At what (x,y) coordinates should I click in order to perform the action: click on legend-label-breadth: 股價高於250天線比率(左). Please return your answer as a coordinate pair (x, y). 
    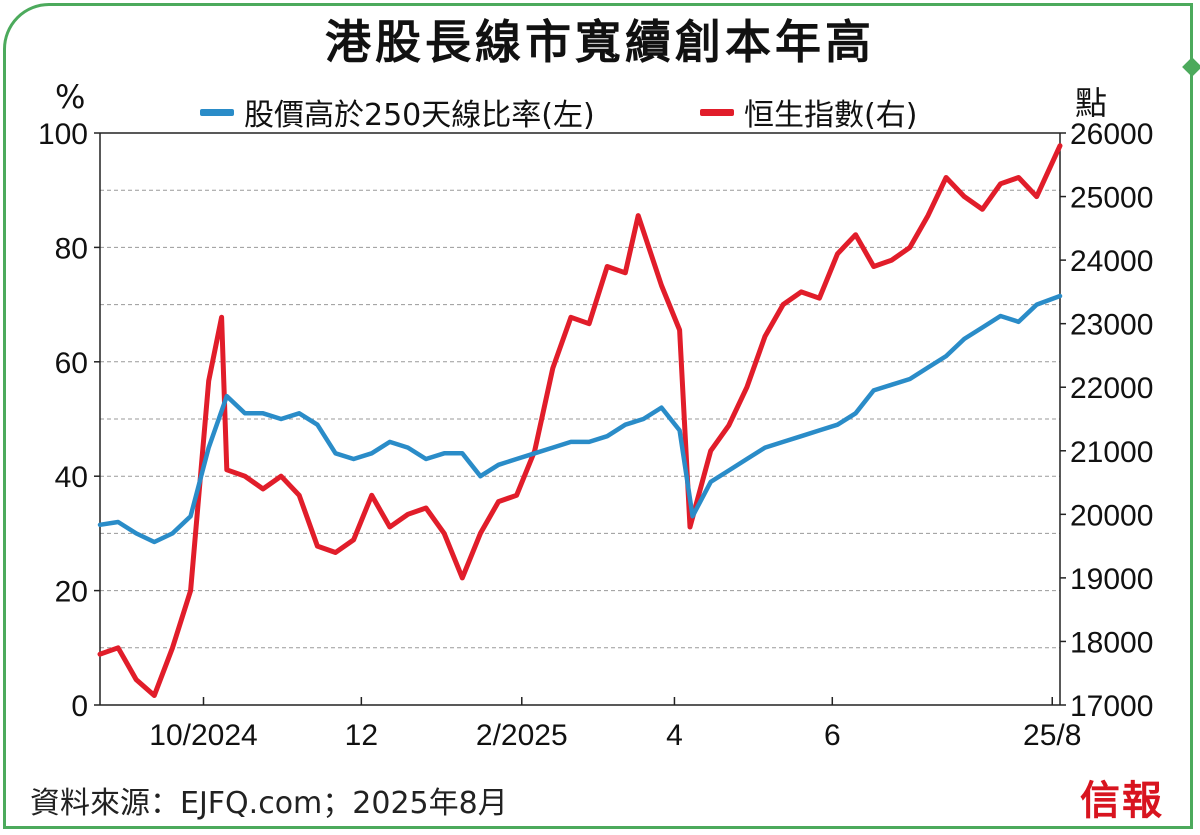
    Looking at the image, I should click on (419, 115).